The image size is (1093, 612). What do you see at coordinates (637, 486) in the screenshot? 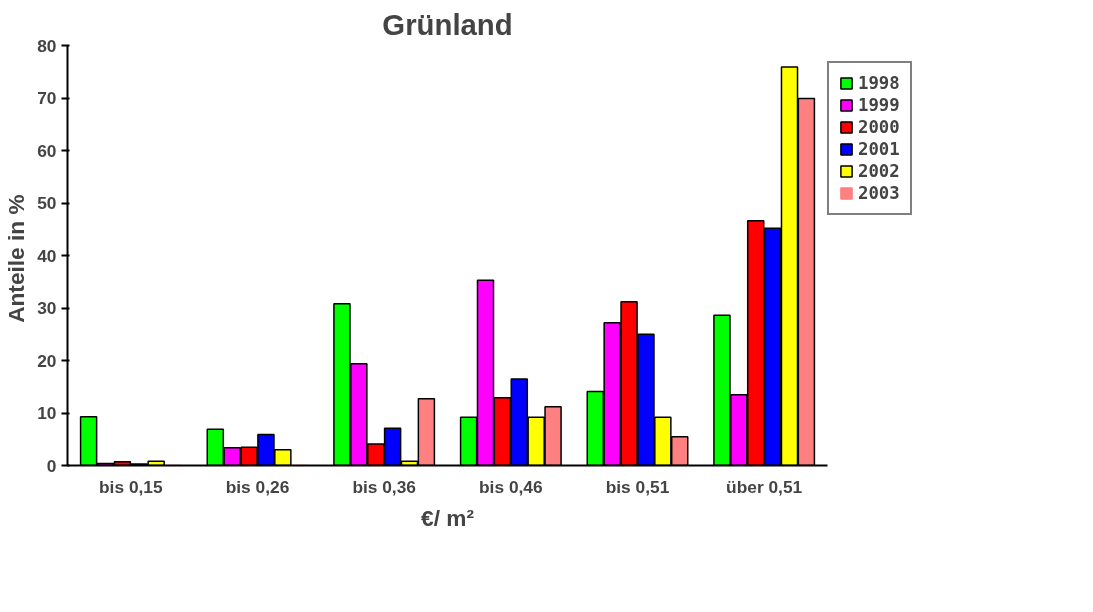
I see `x-tick-label: bis 0,51` at bounding box center [637, 486].